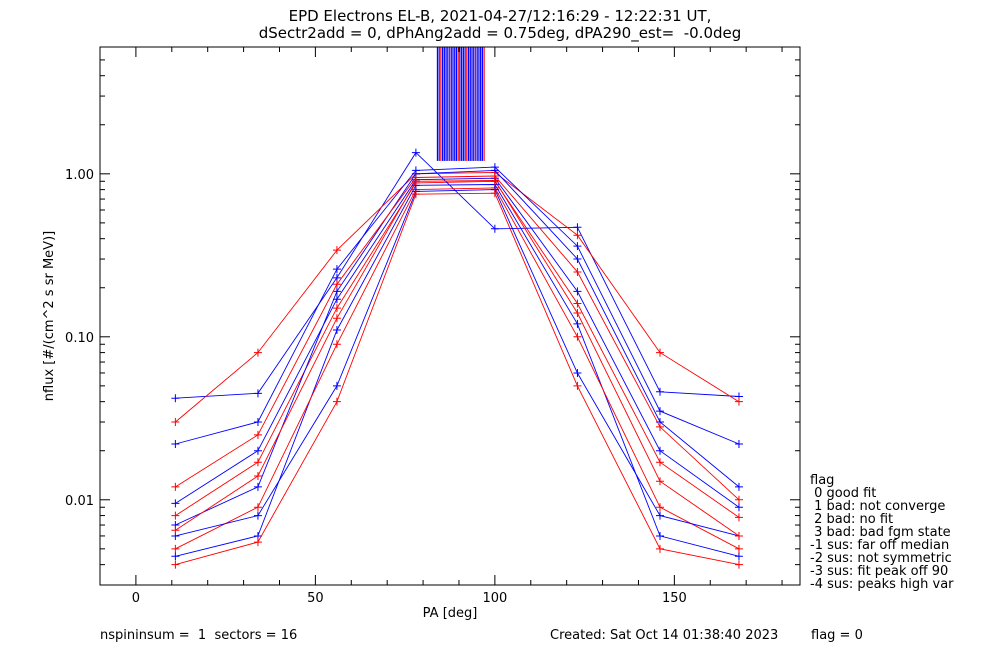 This screenshot has width=1000, height=650. Describe the element at coordinates (199, 635) in the screenshot. I see `footer-sectors: nspininsum = 1 sectors = 16` at that location.